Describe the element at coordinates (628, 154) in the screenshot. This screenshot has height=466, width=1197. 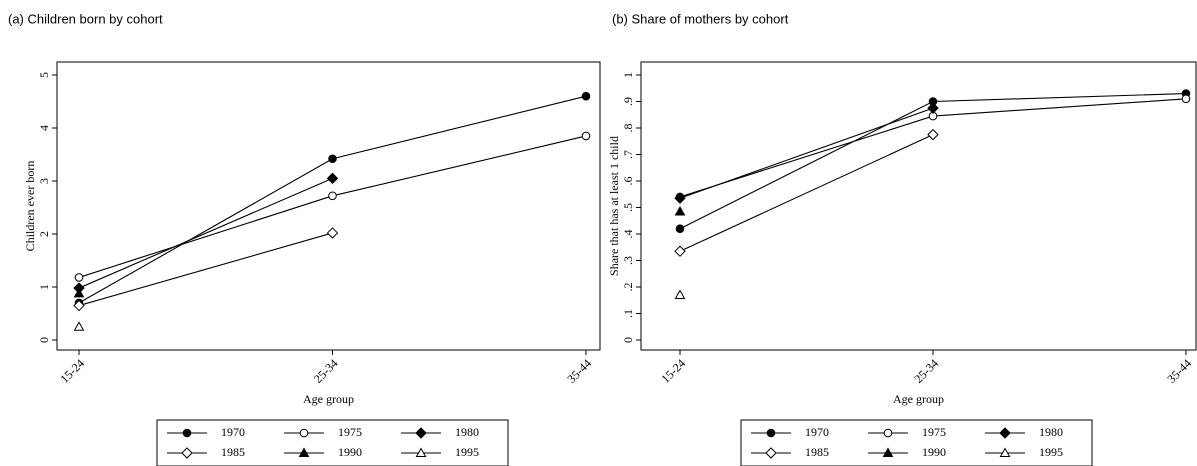
I see `y-tick-label: .7` at that location.